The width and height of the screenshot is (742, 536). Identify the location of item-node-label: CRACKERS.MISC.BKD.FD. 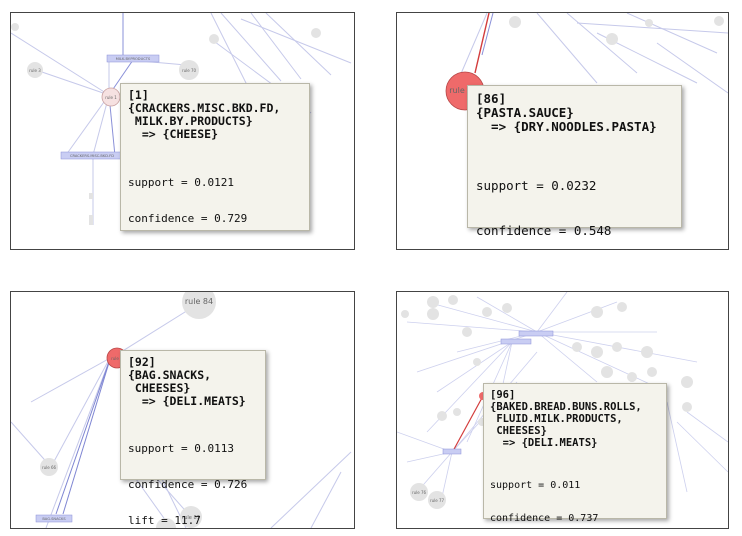
(92, 156).